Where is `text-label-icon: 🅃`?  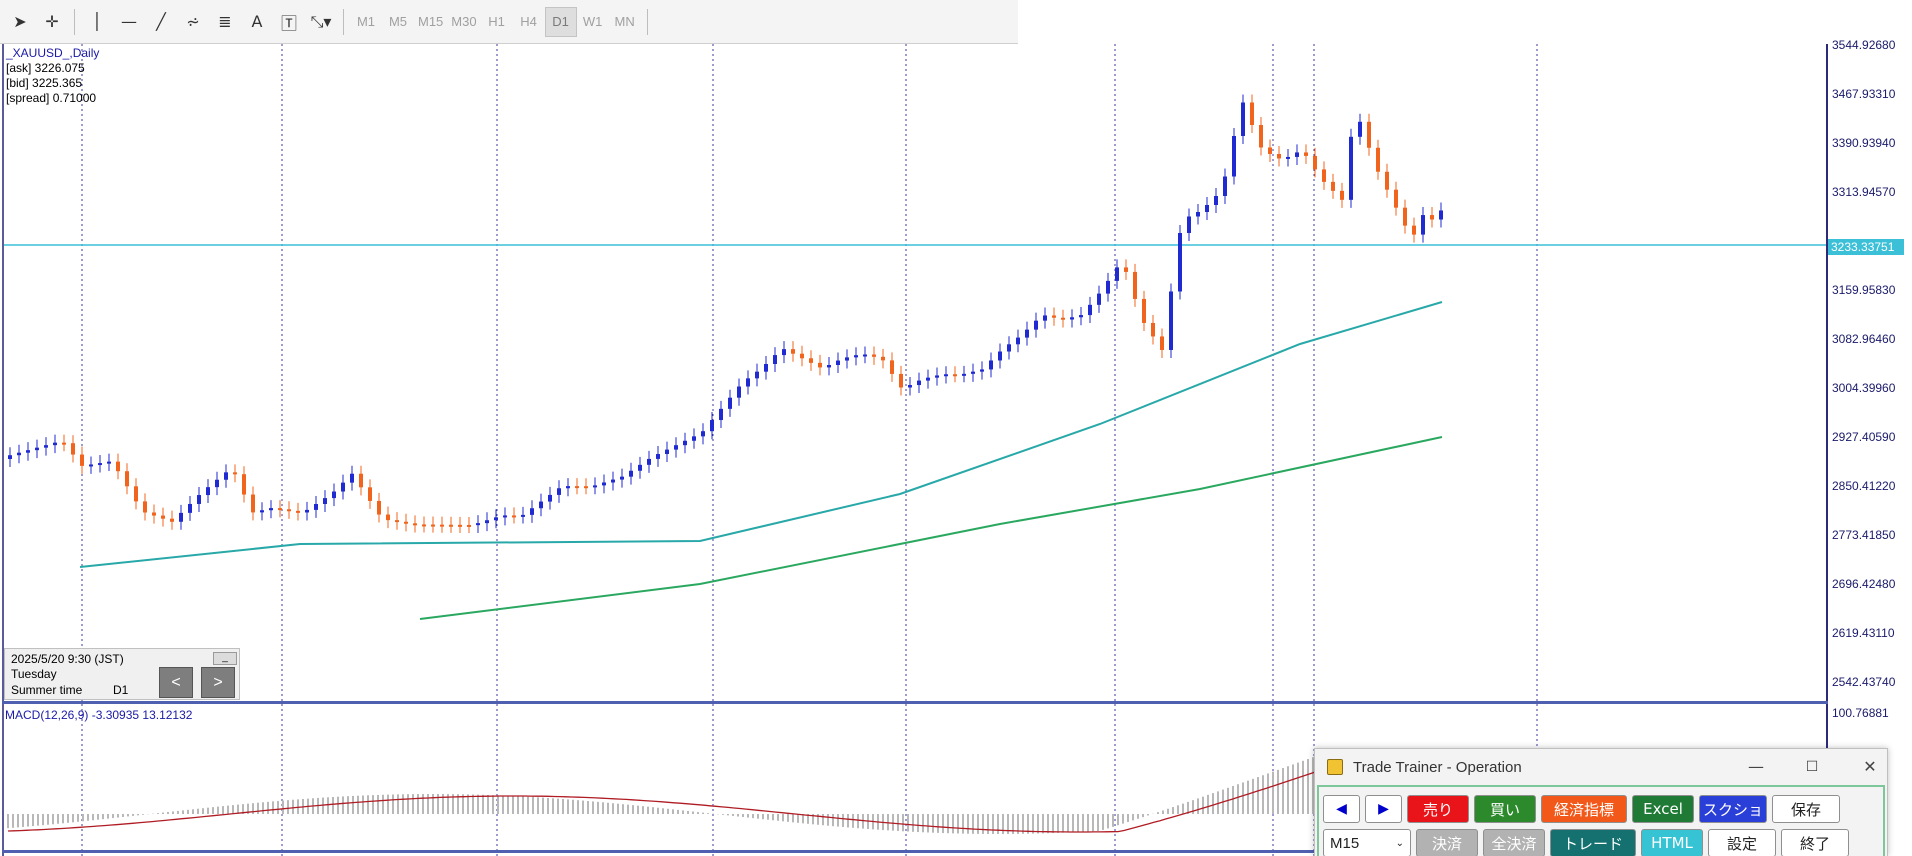 text-label-icon: 🅃 is located at coordinates (288, 23).